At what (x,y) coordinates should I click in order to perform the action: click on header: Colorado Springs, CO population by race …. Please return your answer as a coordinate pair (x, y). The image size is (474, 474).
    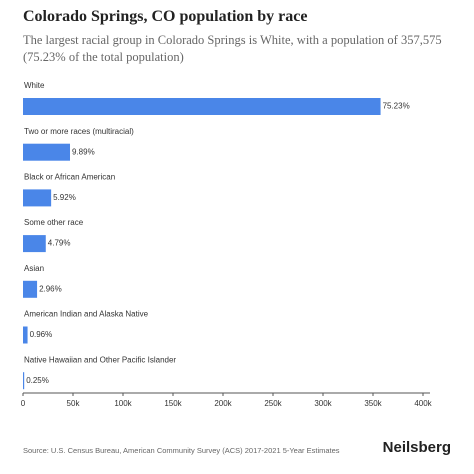
    Looking at the image, I should click on (243, 37).